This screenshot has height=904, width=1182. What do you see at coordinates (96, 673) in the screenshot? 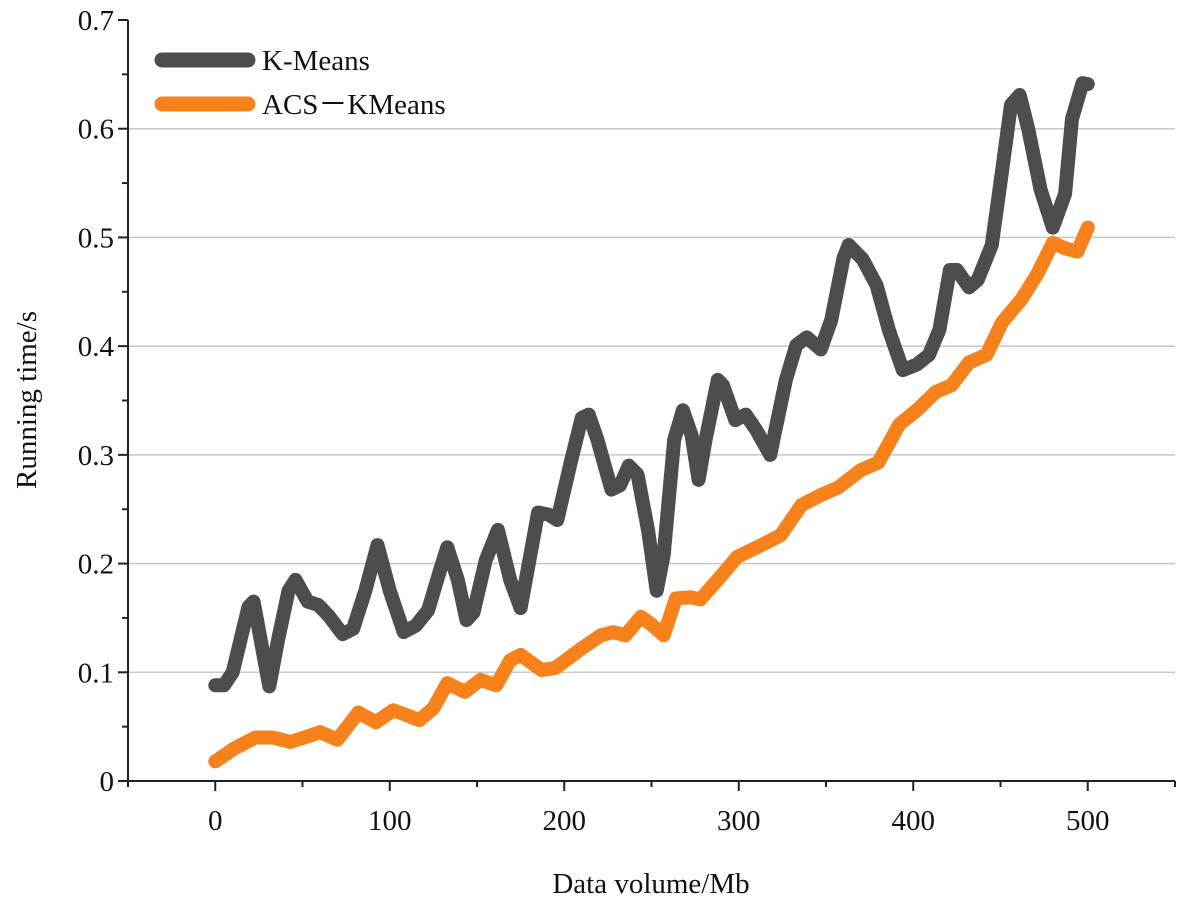
I see `y-tick-label: 0.1` at bounding box center [96, 673].